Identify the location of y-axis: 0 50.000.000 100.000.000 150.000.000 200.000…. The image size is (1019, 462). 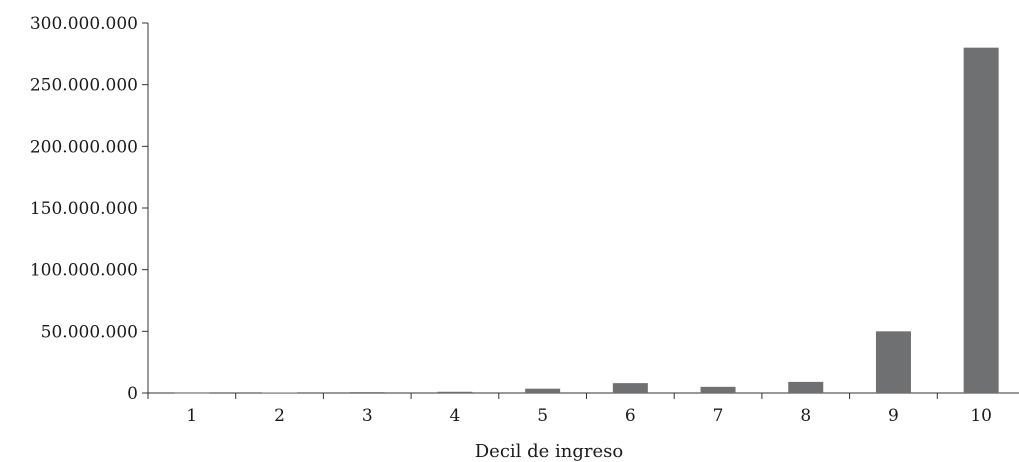
(89, 209).